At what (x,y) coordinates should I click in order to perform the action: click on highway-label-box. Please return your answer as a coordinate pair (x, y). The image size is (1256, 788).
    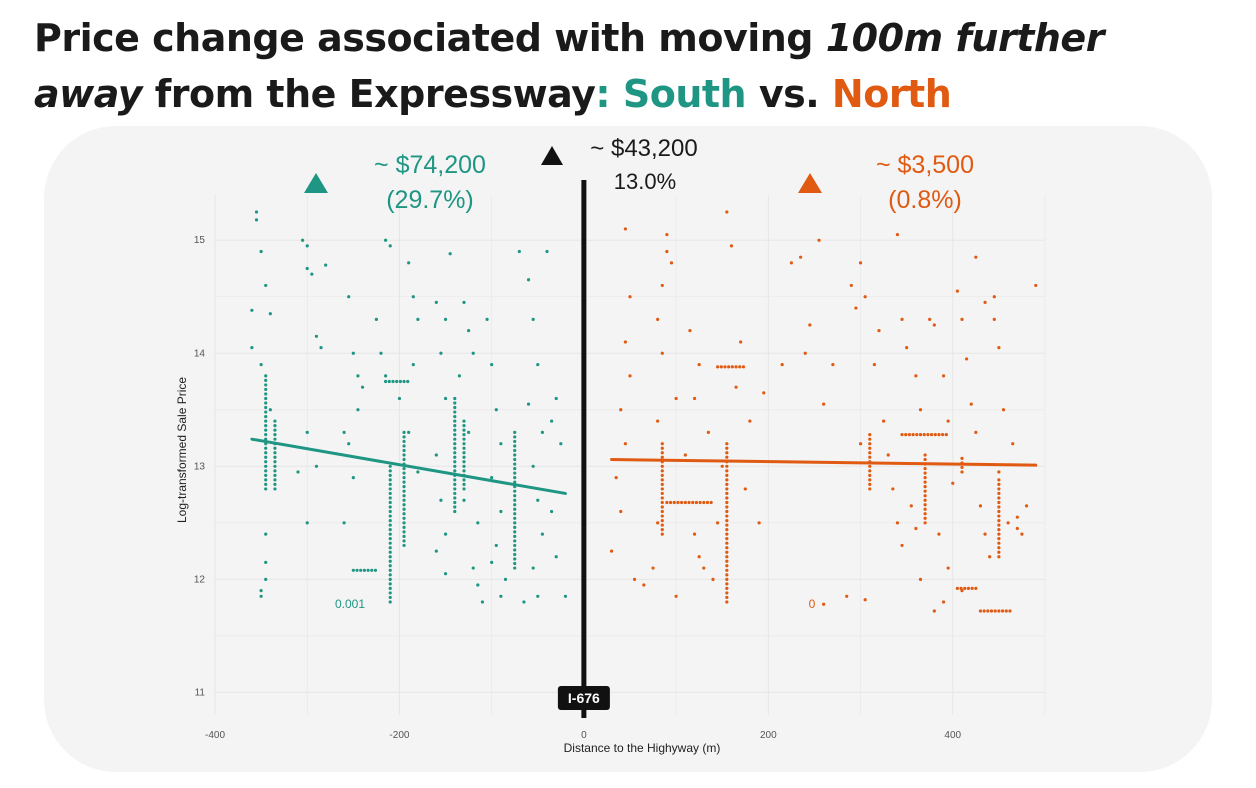
    Looking at the image, I should click on (583, 698).